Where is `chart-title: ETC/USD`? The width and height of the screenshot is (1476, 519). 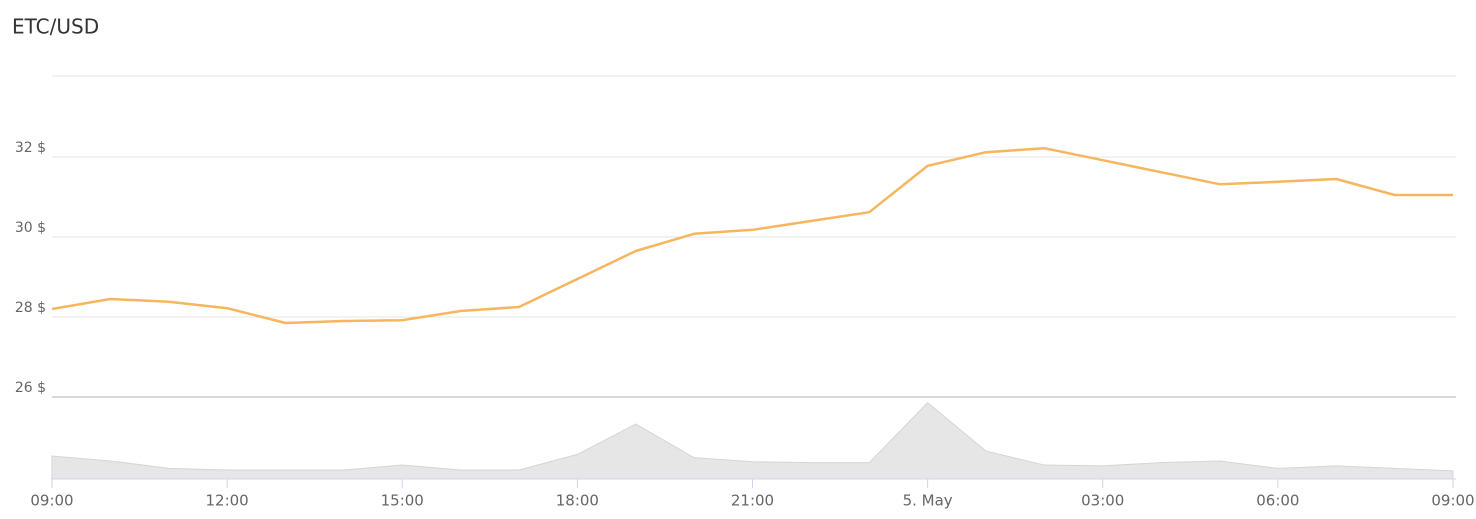
chart-title: ETC/USD is located at coordinates (55, 27).